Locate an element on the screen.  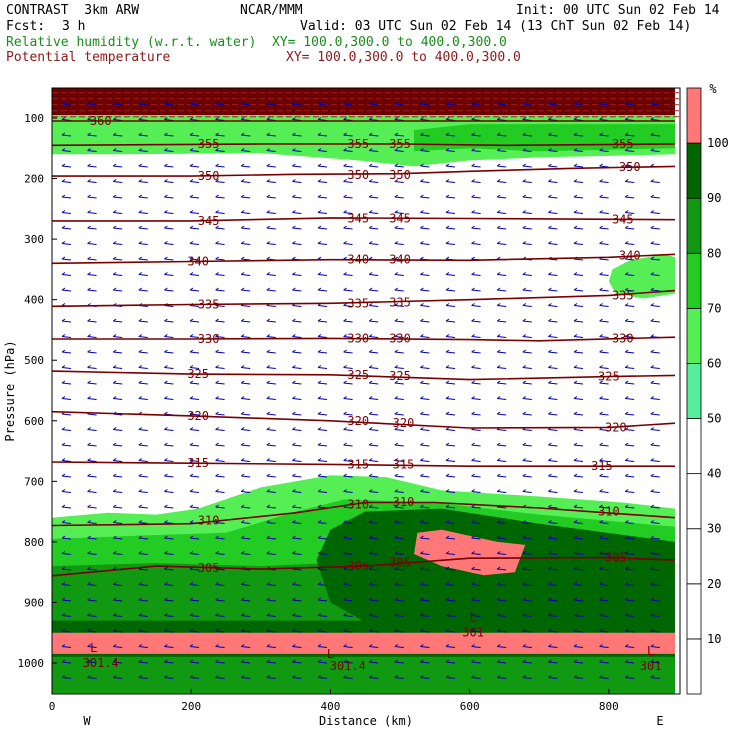
colorbar-swatch is located at coordinates (694, 611).